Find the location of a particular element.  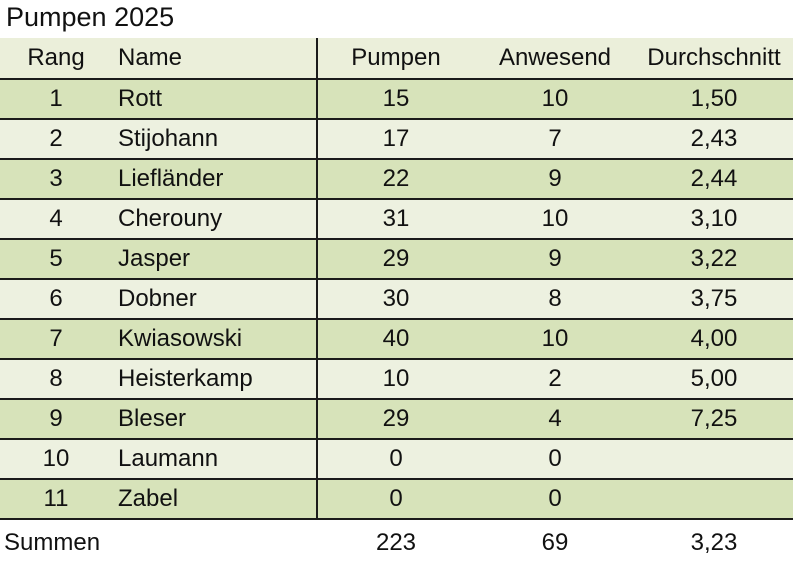

rank-cell: 5 is located at coordinates (56, 258).